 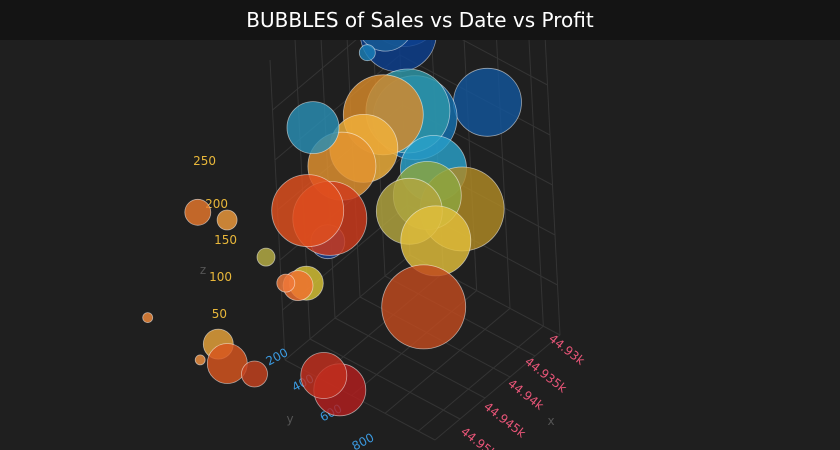 I want to click on x-axis-title: x, so click(x=550, y=421).